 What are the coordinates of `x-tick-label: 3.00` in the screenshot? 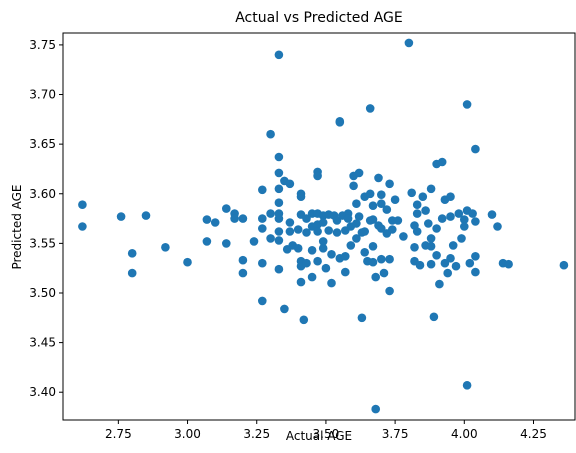 It's located at (187, 434).